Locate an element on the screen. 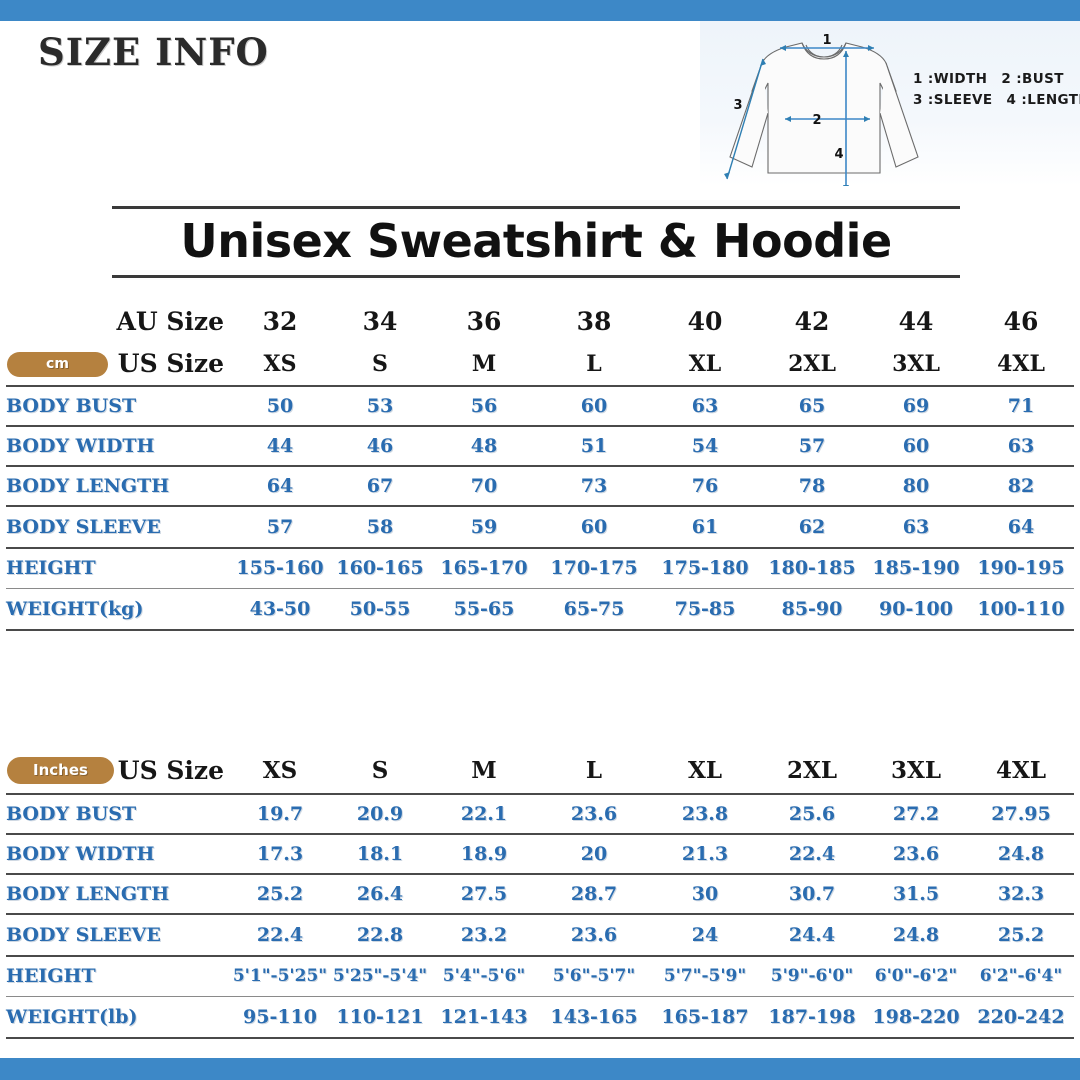 Image resolution: width=1080 pixels, height=1080 pixels. us-size-in-2: M is located at coordinates (484, 771).